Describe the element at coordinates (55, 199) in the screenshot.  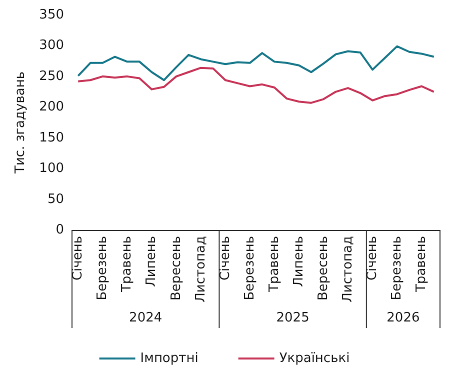
I see `y-tick-label: 50` at that location.